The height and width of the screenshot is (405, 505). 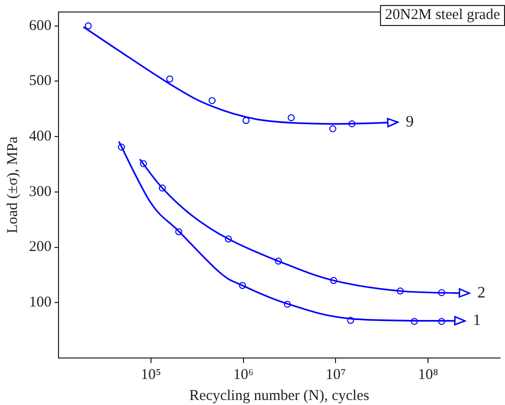 What do you see at coordinates (476, 321) in the screenshot?
I see `annotation: 1` at bounding box center [476, 321].